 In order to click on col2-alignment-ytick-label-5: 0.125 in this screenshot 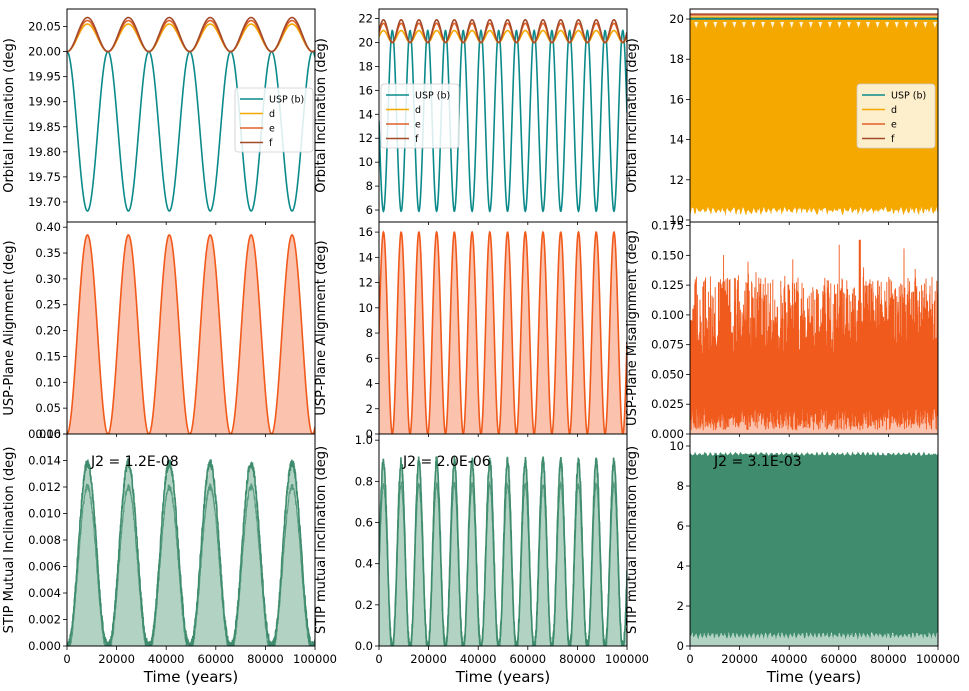, I will do `click(667, 285)`.